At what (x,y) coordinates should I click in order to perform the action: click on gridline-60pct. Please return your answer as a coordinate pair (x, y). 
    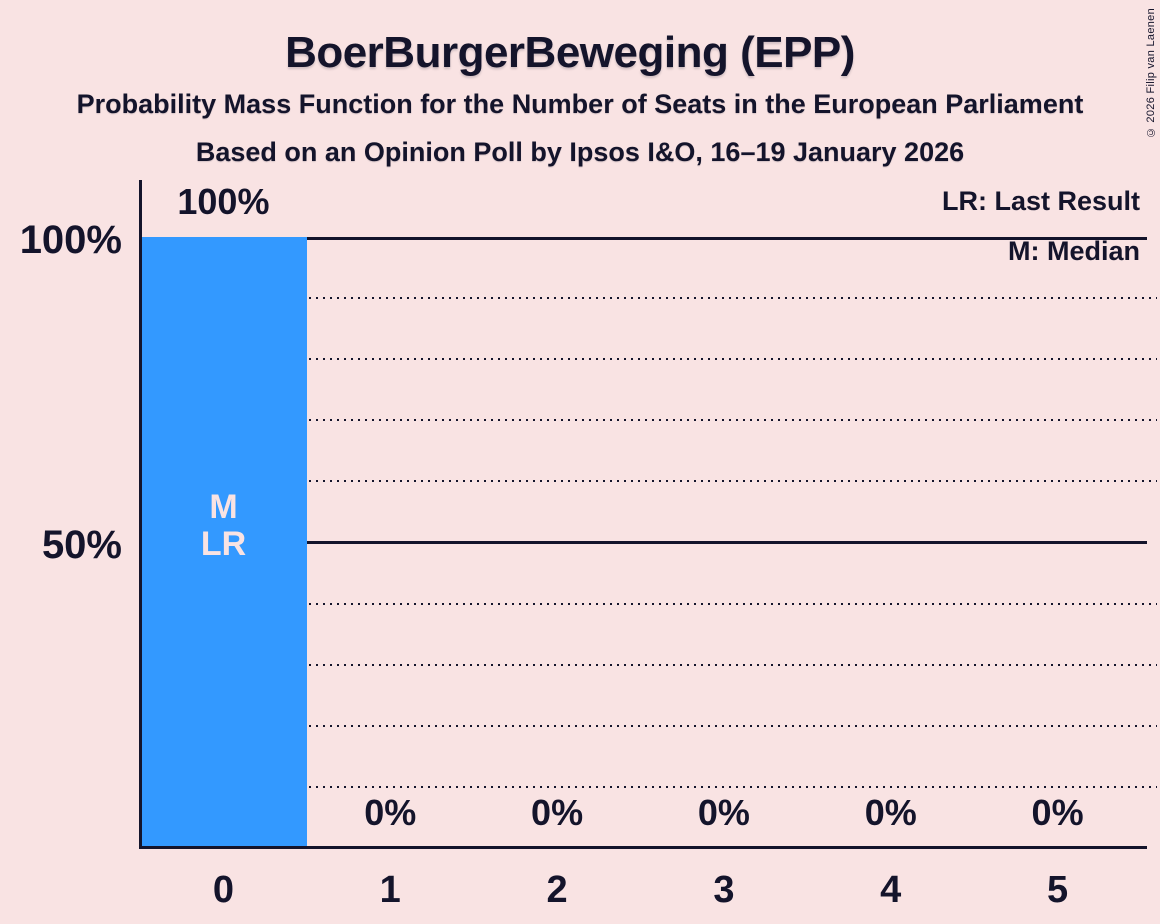
    Looking at the image, I should click on (649, 481).